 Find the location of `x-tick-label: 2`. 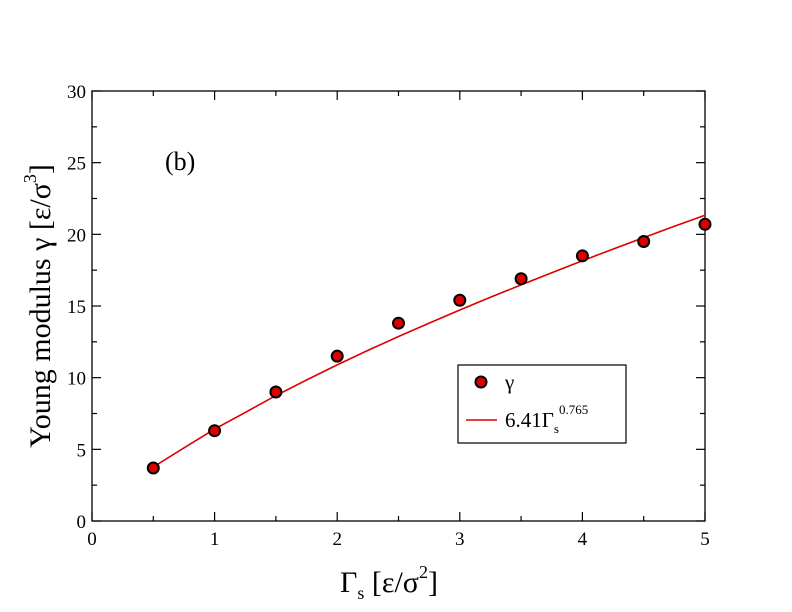

x-tick-label: 2 is located at coordinates (337, 539).